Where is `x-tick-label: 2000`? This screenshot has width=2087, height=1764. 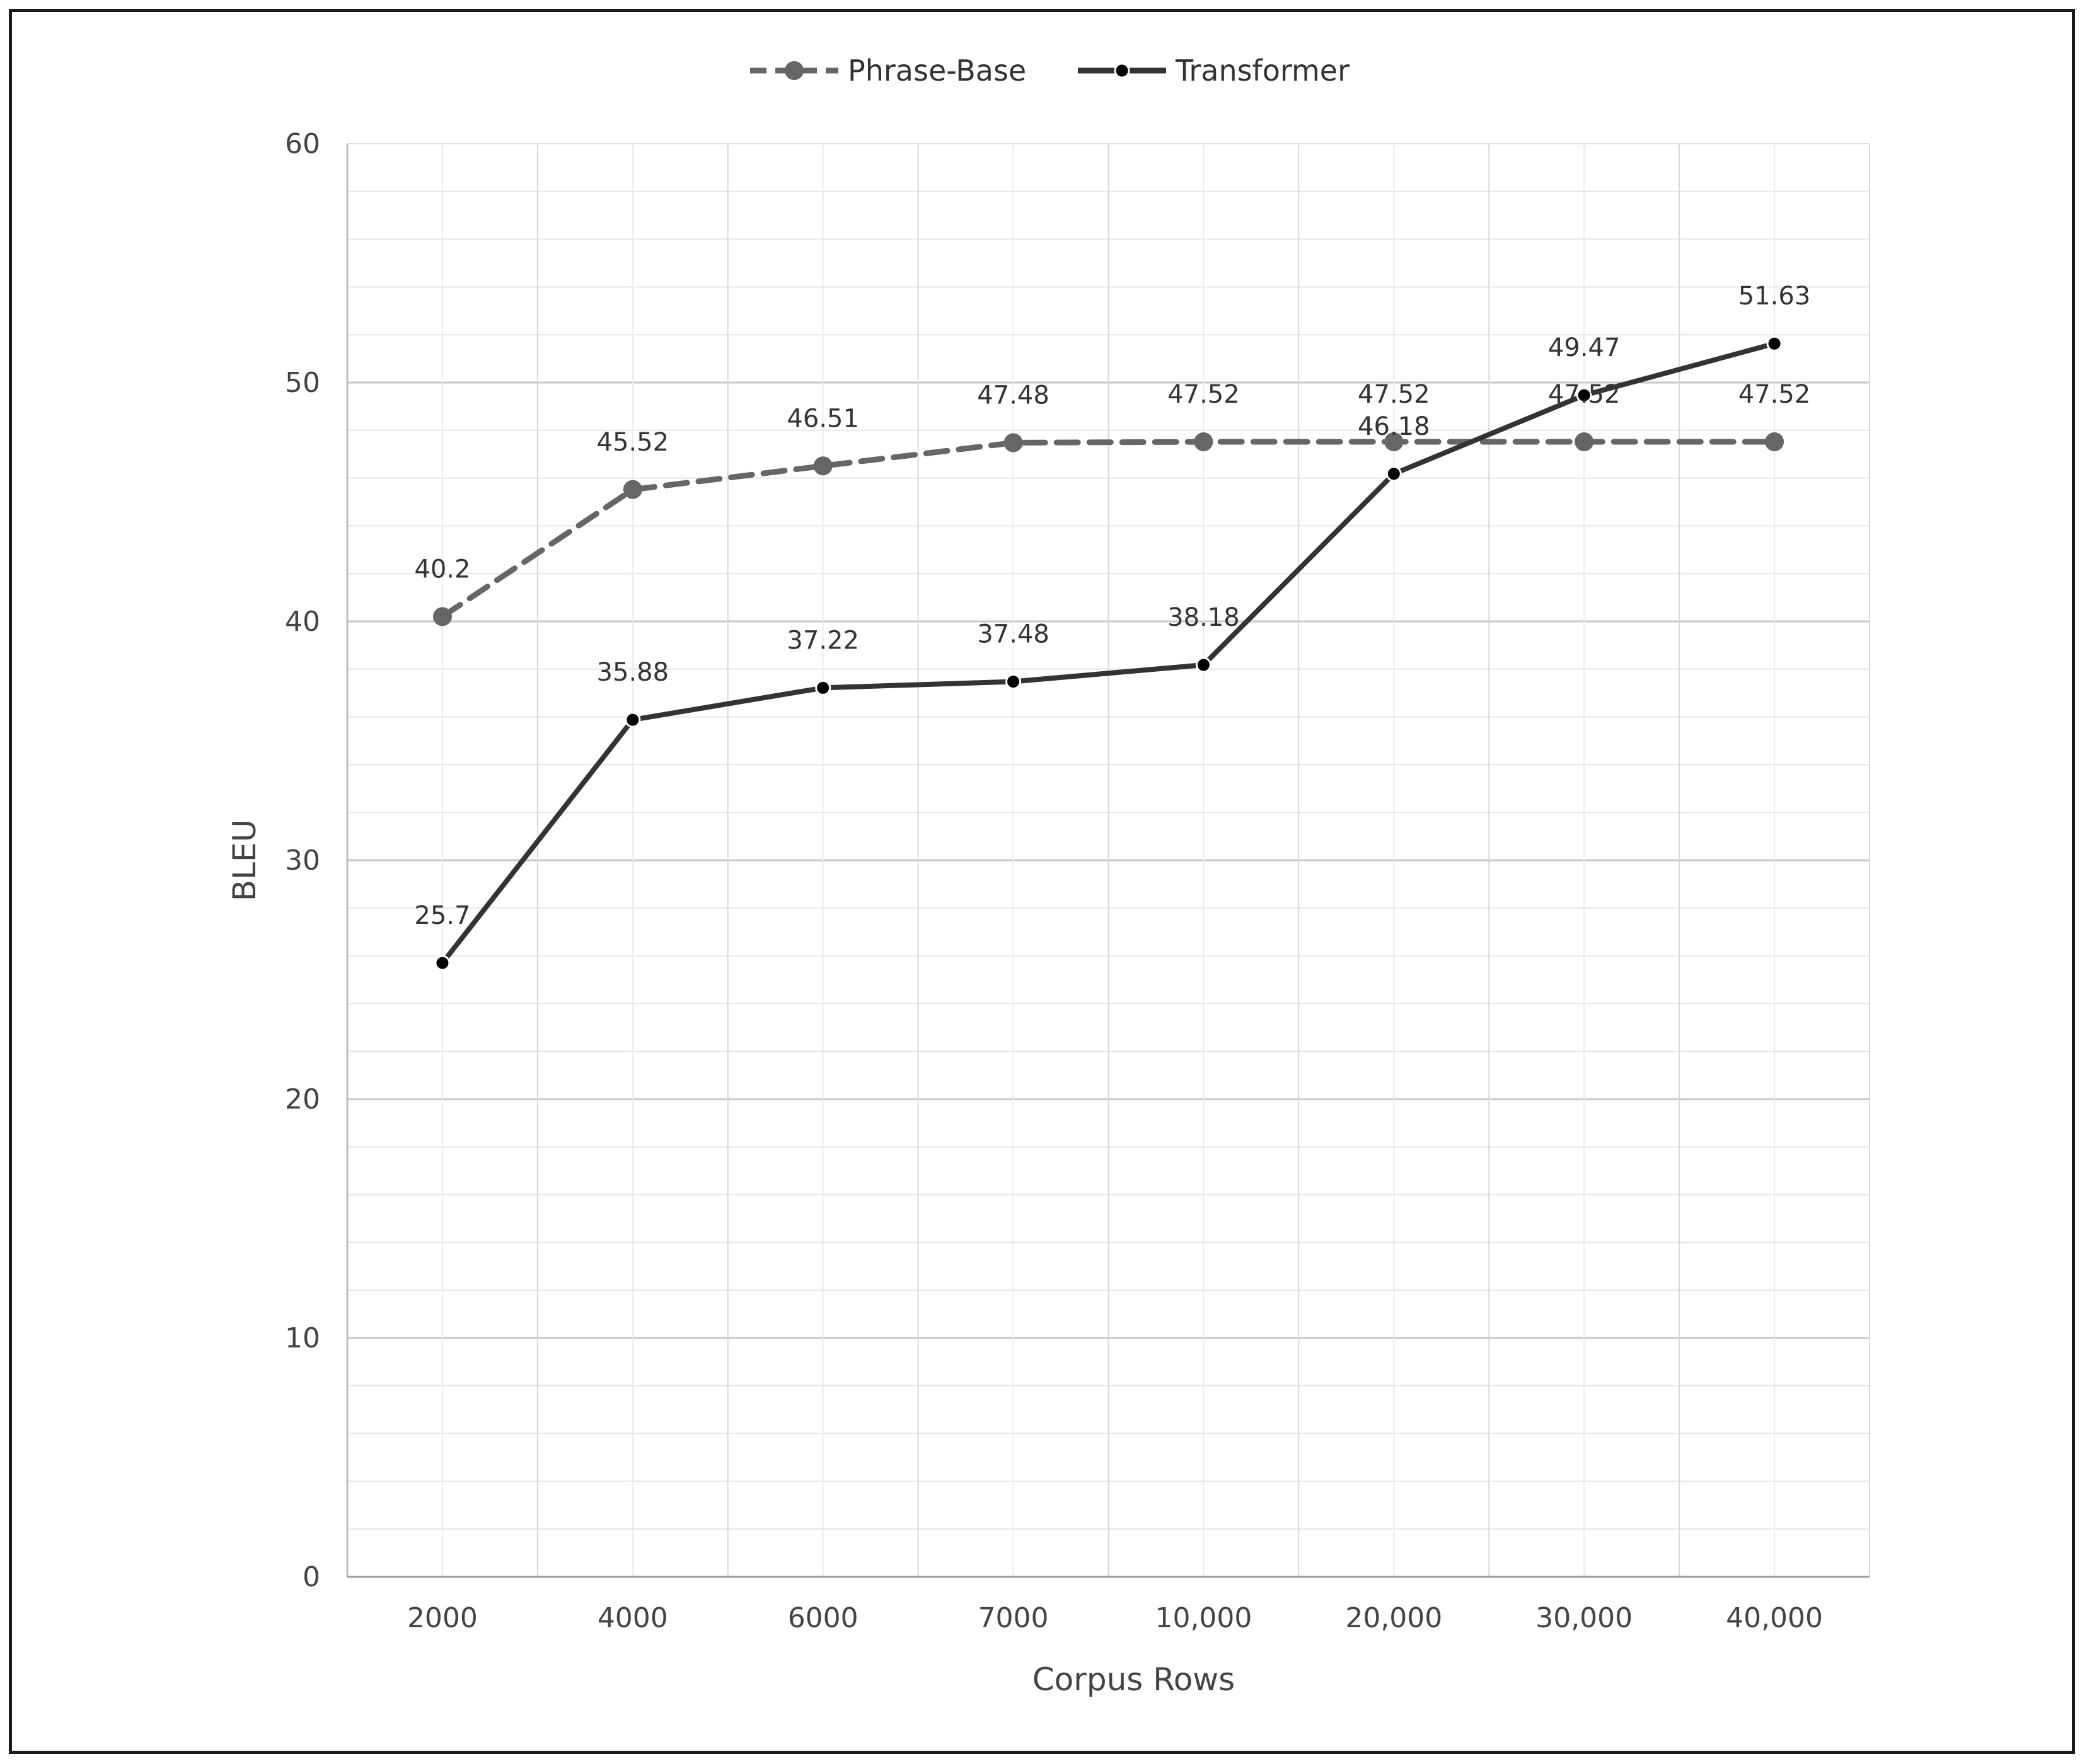
x-tick-label: 2000 is located at coordinates (442, 1618).